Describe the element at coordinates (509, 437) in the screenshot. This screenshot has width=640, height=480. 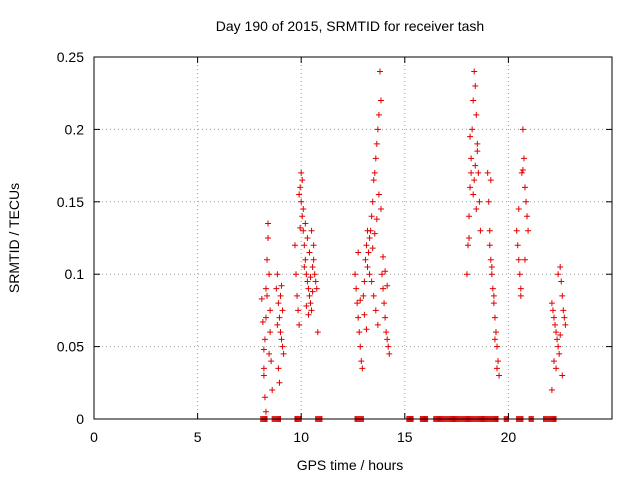
I see `x-tick-label: 20` at that location.